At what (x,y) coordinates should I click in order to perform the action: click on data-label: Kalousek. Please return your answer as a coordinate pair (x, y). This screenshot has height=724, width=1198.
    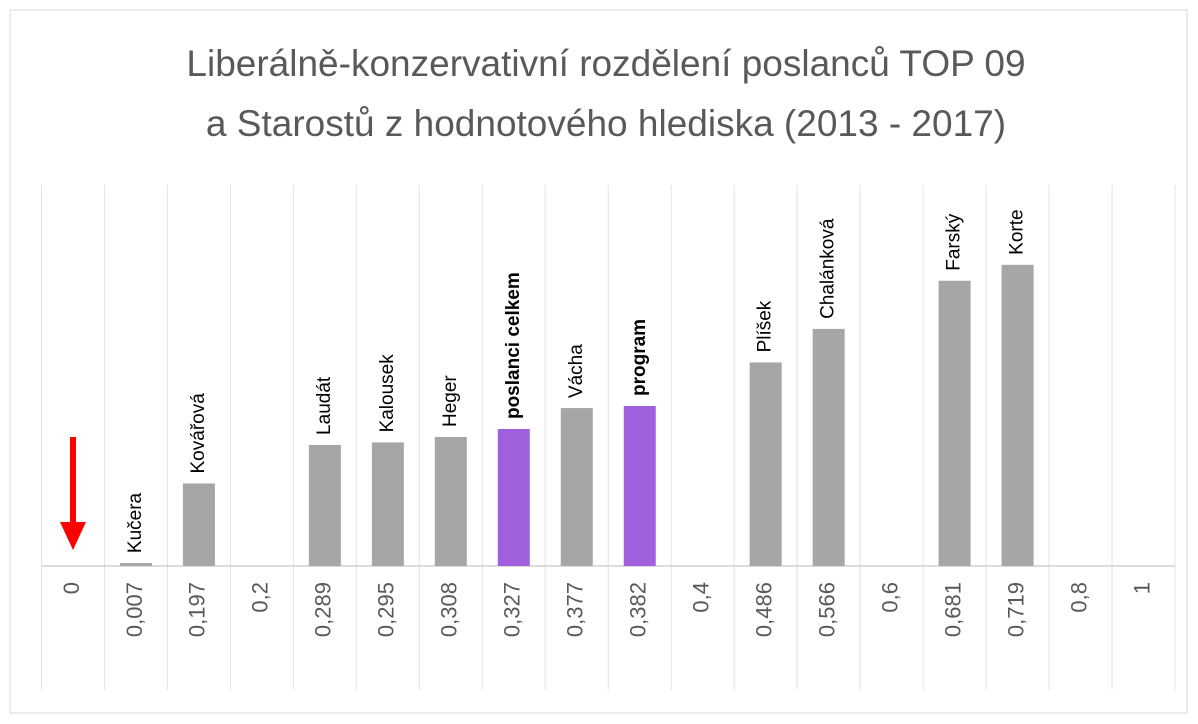
    Looking at the image, I should click on (387, 393).